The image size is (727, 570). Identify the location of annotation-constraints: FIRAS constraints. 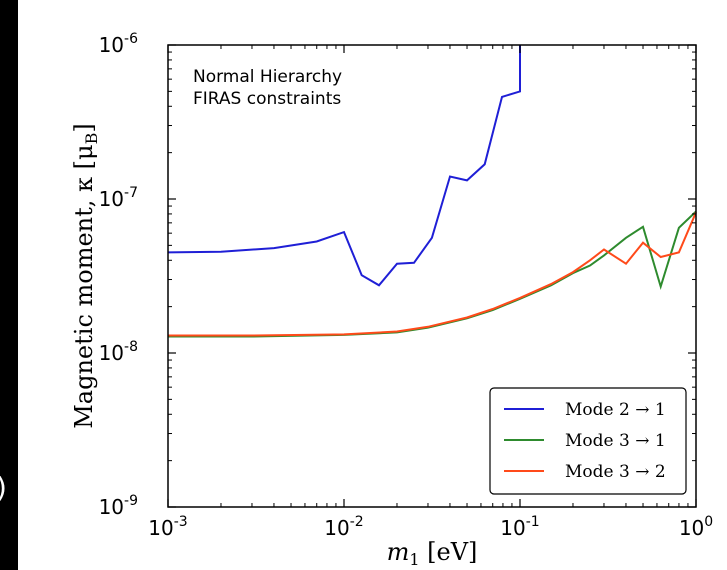
(267, 99).